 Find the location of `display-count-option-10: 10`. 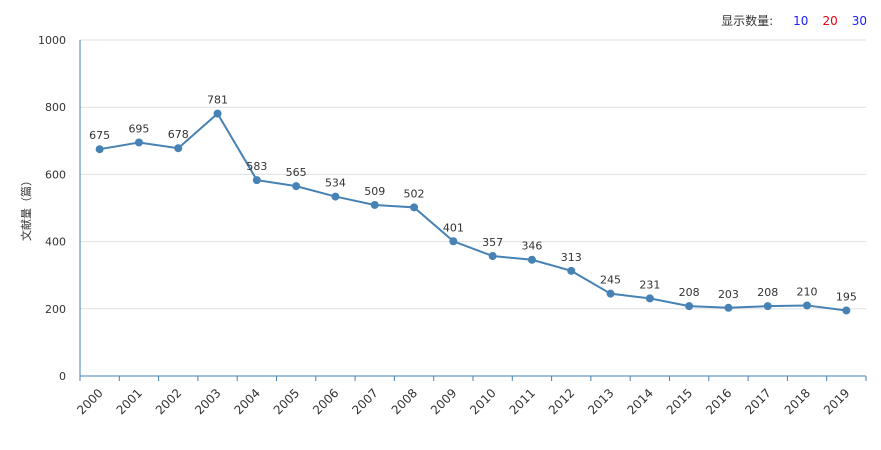

display-count-option-10: 10 is located at coordinates (801, 20).